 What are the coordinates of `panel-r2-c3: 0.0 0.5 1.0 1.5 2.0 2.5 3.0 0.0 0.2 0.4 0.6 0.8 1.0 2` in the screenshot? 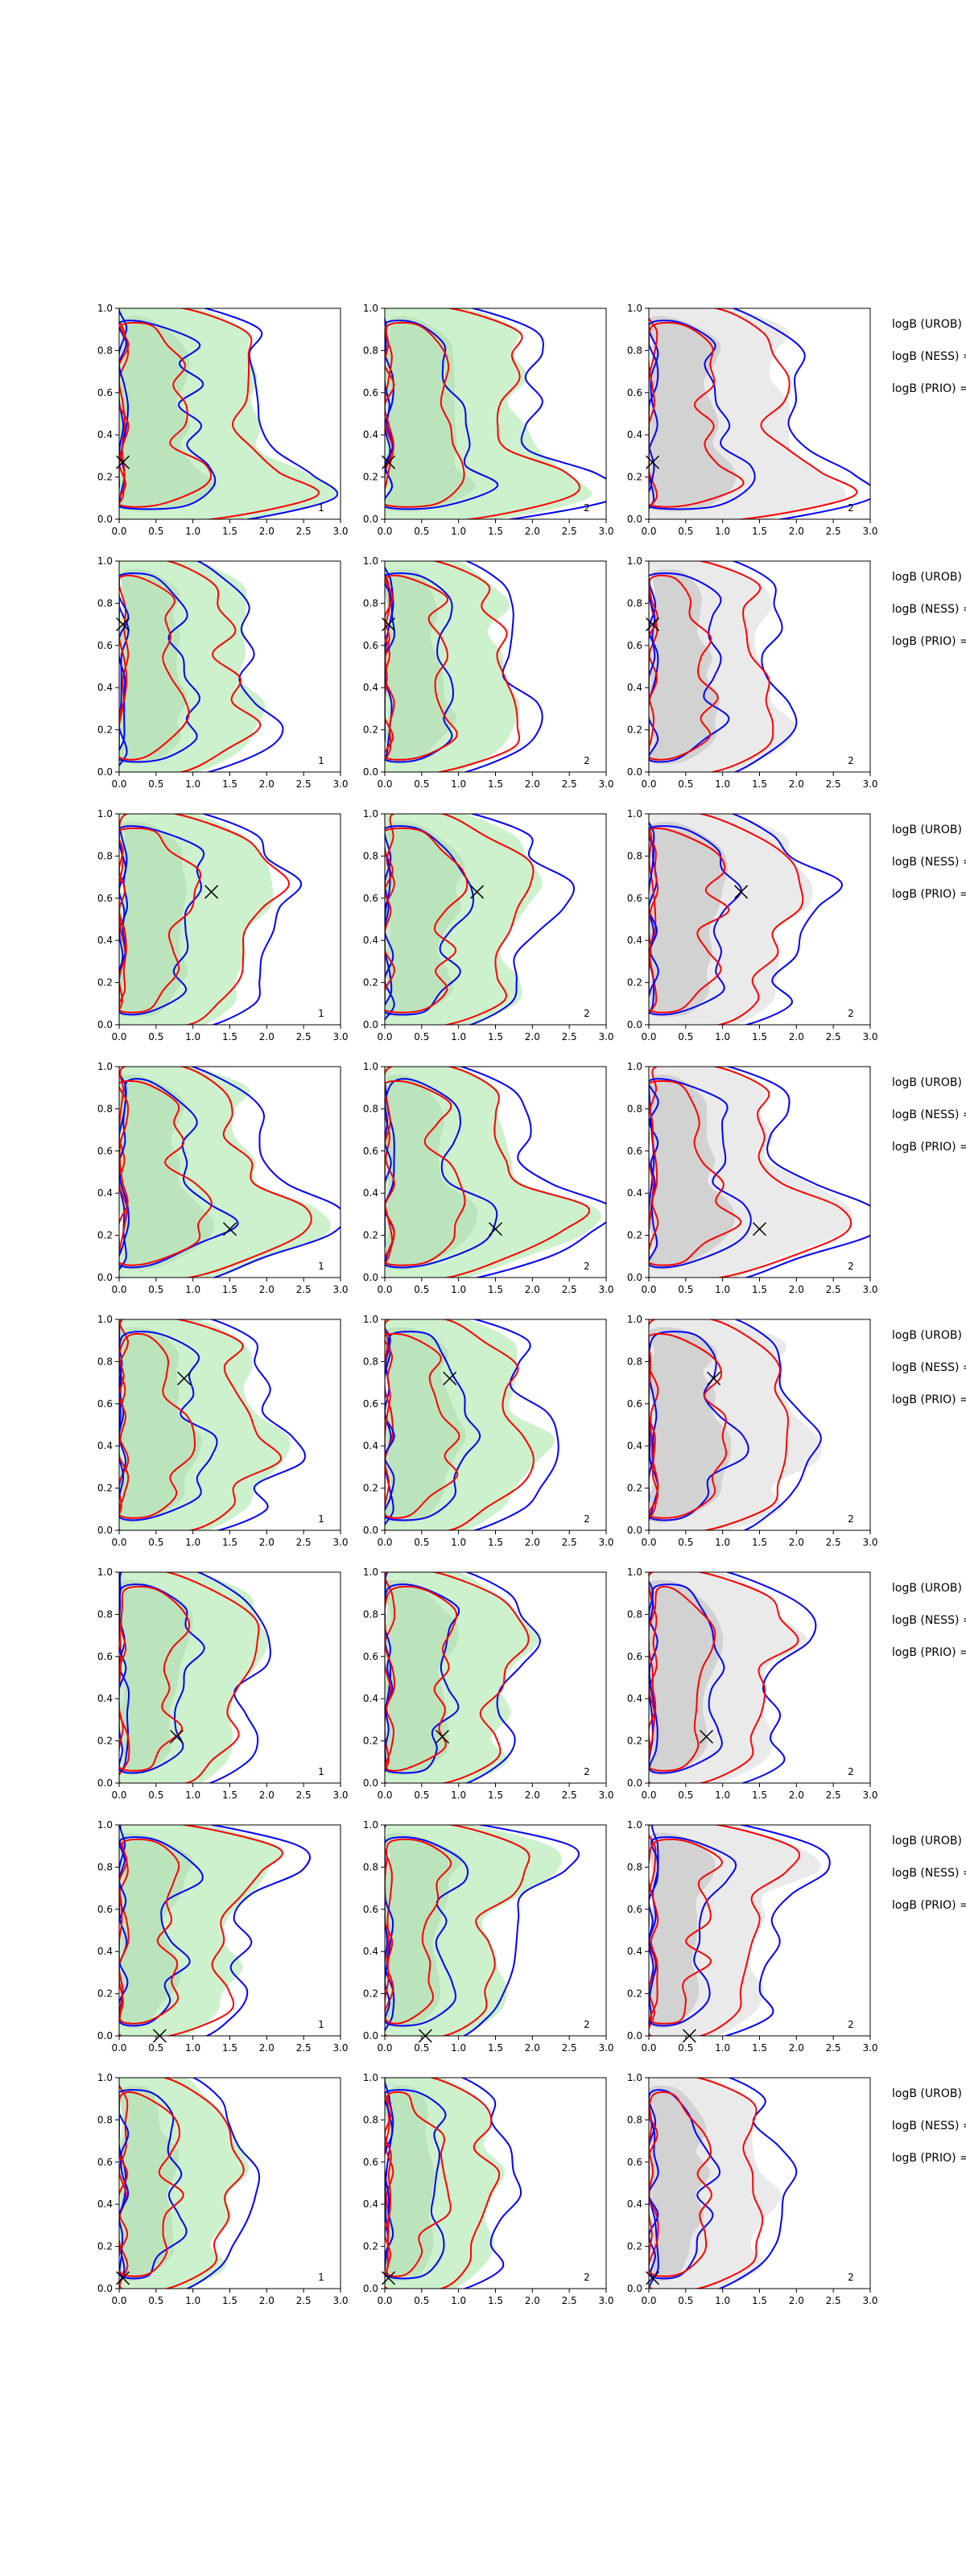 It's located at (752, 672).